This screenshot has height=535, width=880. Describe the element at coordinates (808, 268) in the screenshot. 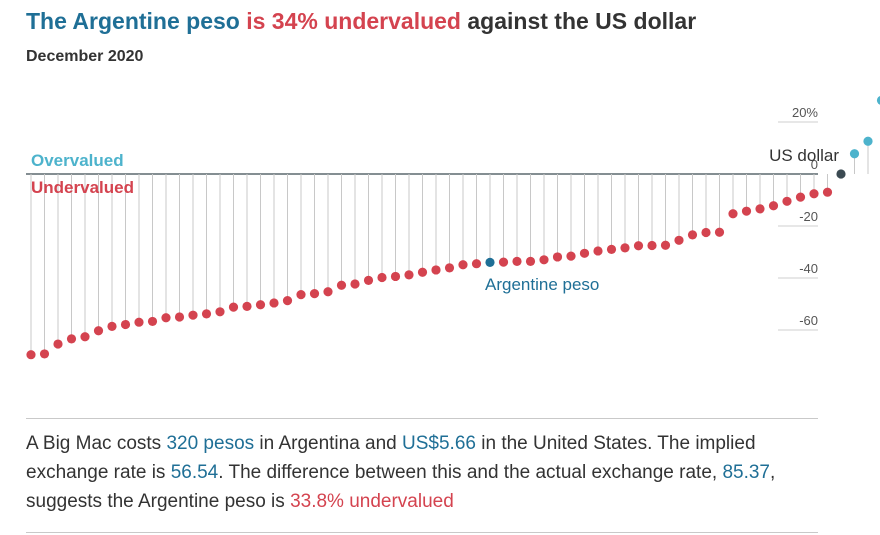

I see `y-tick-label: -40` at that location.